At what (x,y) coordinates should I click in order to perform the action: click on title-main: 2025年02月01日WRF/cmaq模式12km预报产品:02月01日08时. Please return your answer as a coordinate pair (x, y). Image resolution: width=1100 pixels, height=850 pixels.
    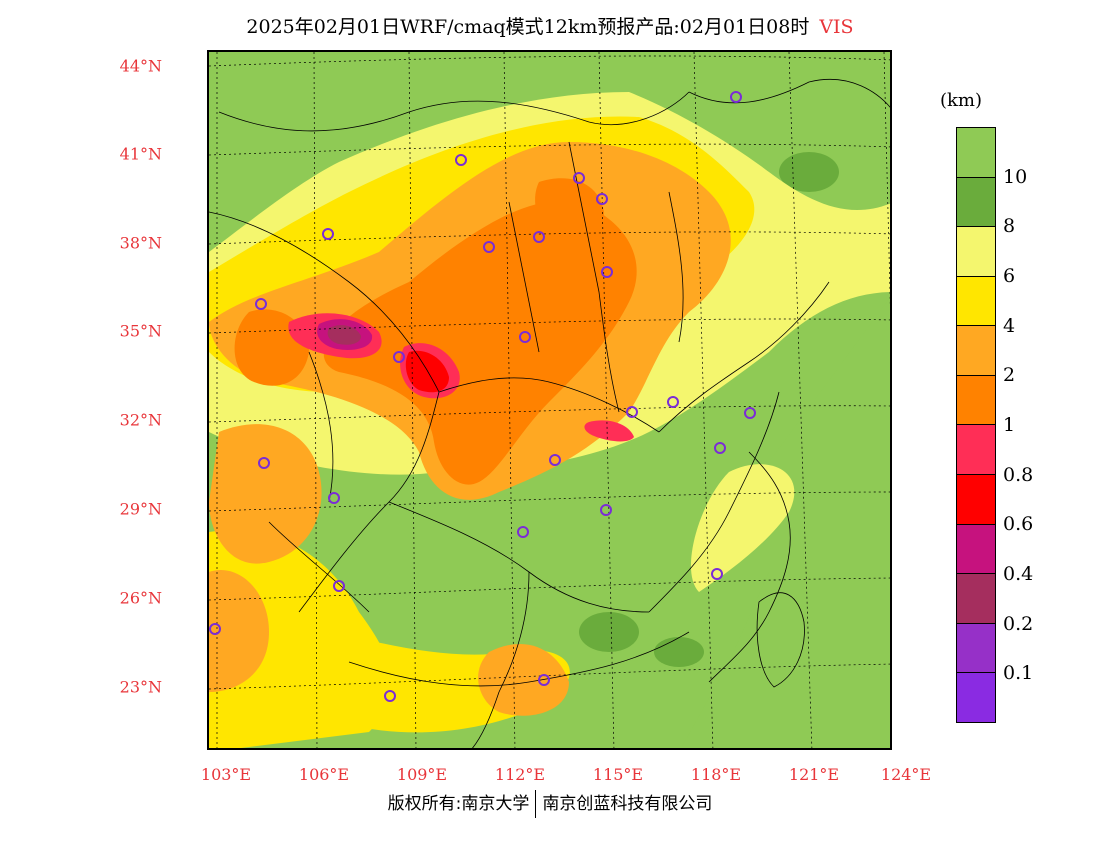
    Looking at the image, I should click on (528, 27).